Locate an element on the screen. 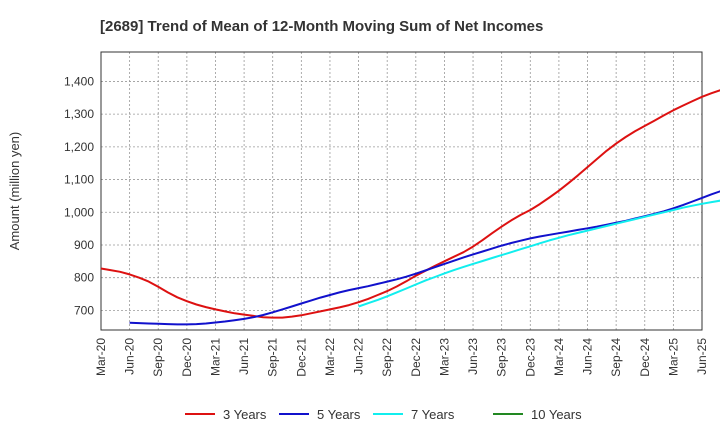 This screenshot has width=720, height=440. x-tick-label: Jun-22 is located at coordinates (359, 356).